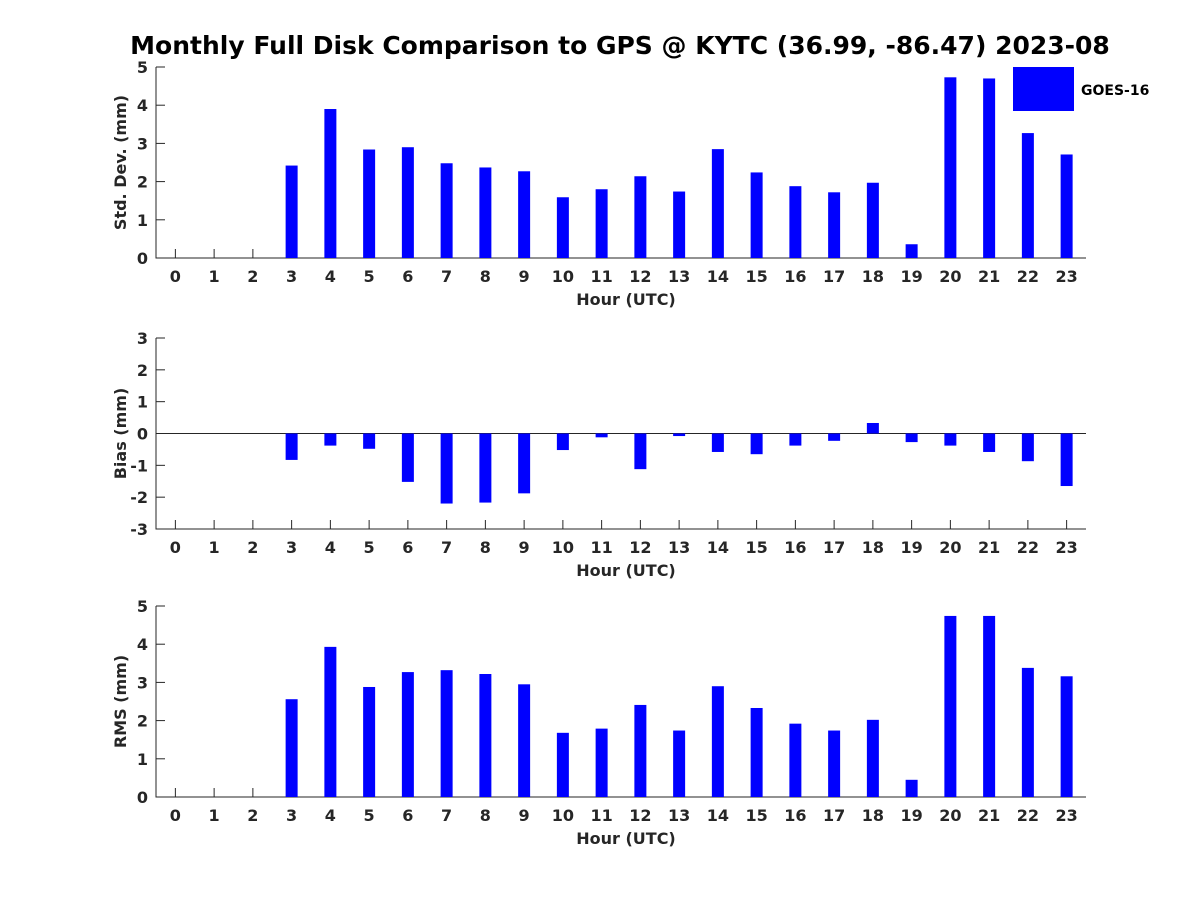 This screenshot has height=900, width=1200. I want to click on rms-ytick-label: 0, so click(142, 797).